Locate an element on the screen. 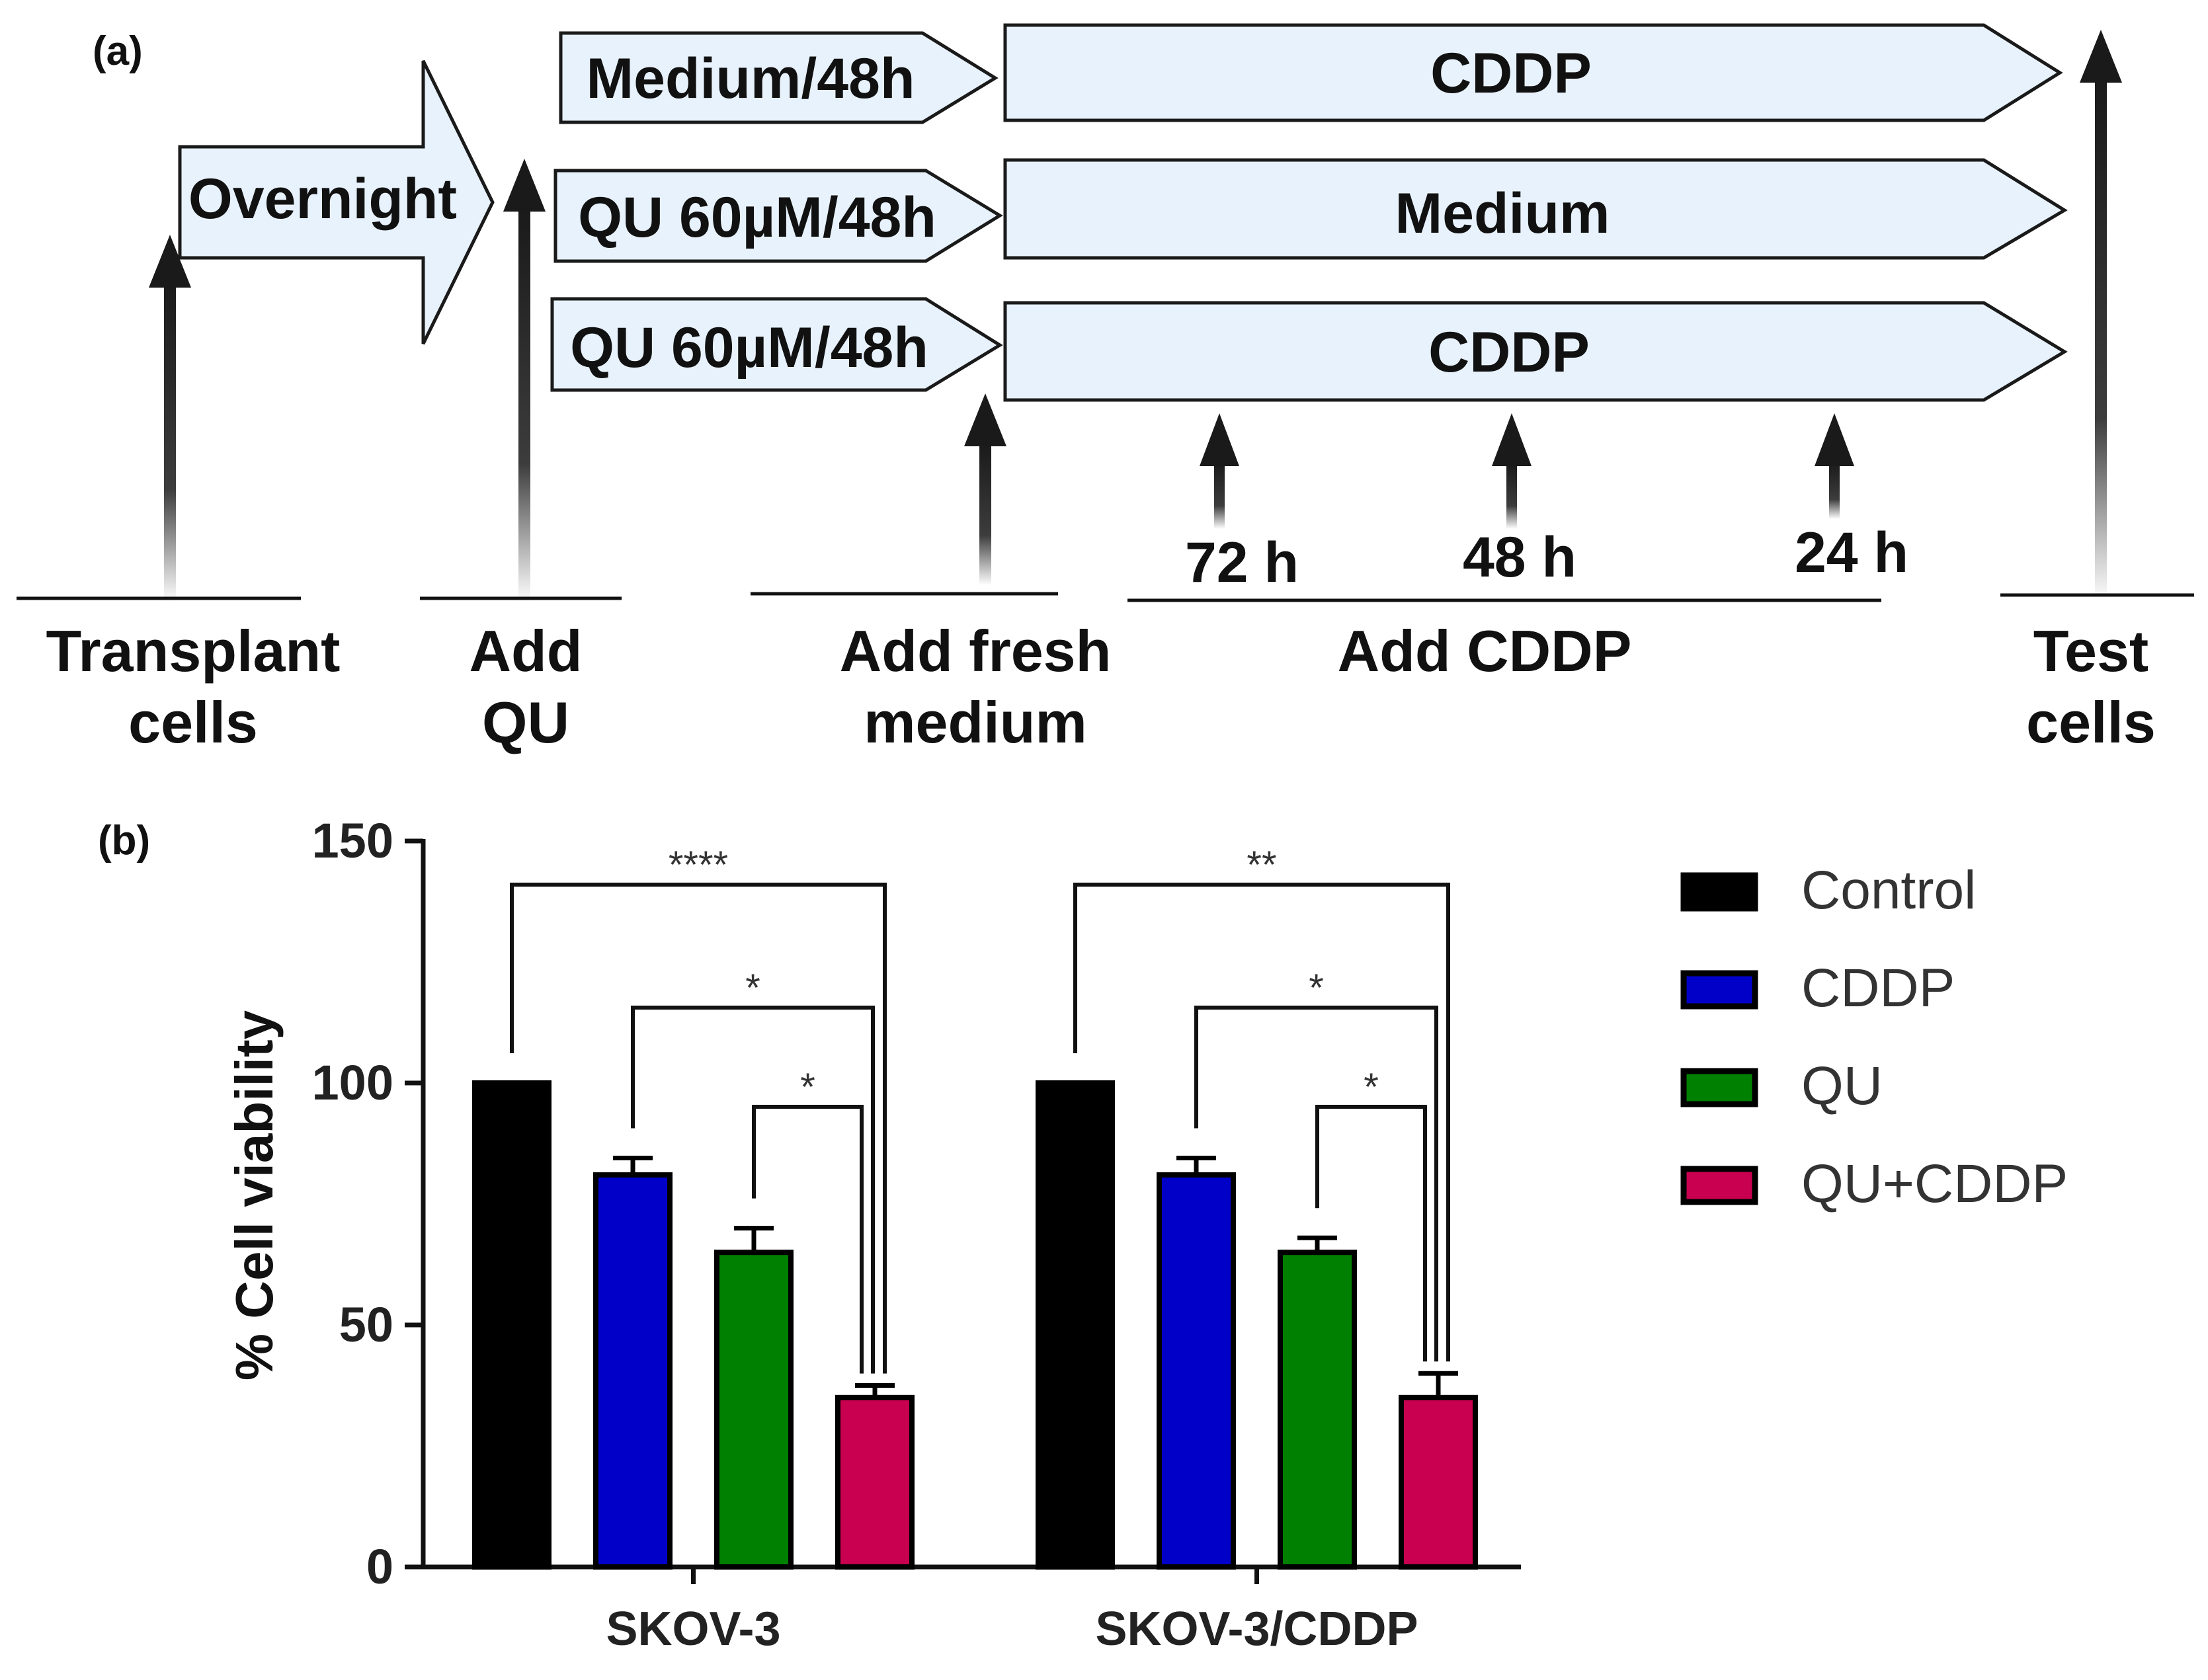  row2-pretreat-label: QU 60µM/48h is located at coordinates (757, 217).